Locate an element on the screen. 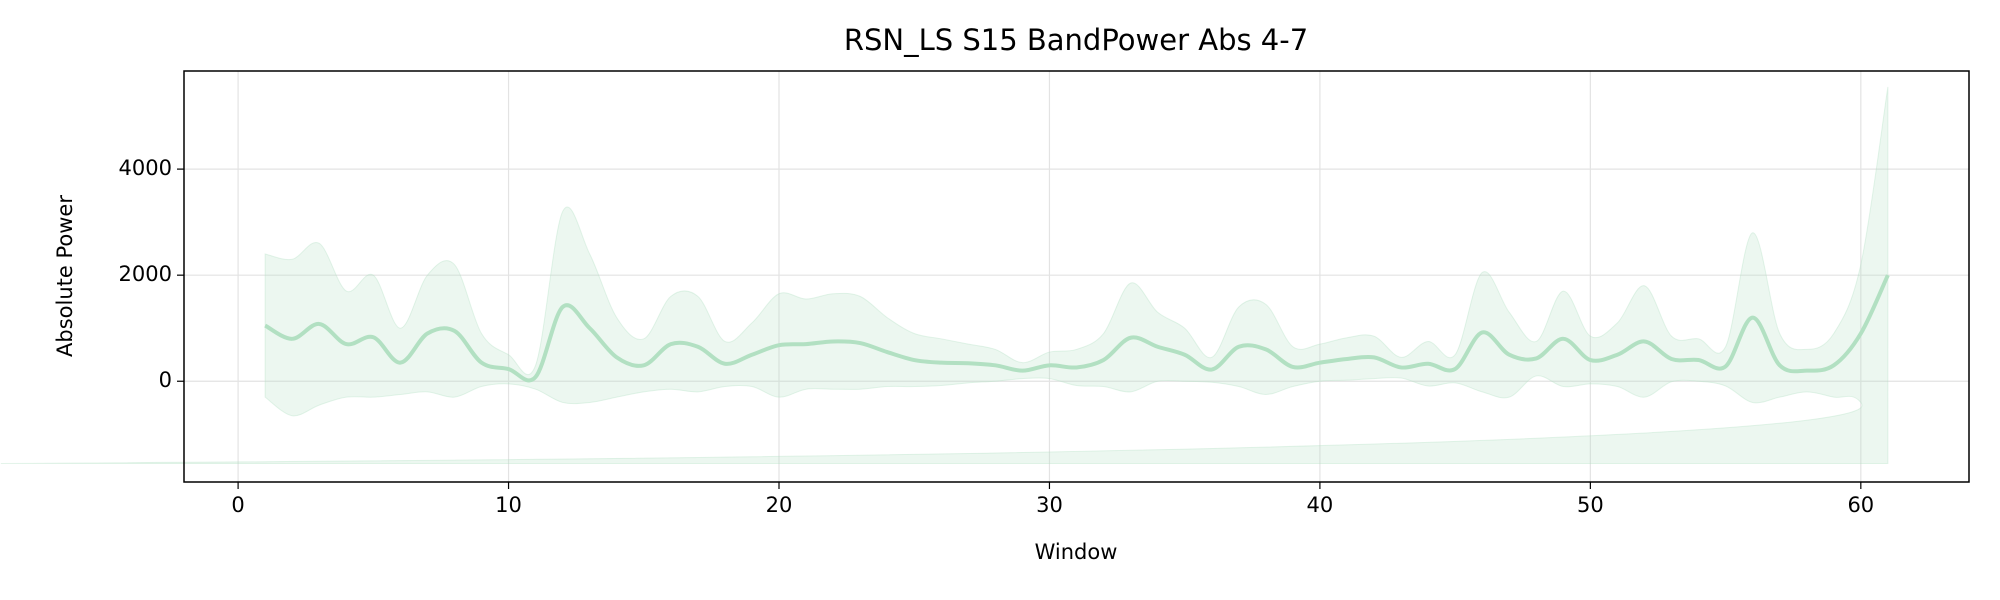 Image resolution: width=2000 pixels, height=600 pixels. y-tick-label: 4000 is located at coordinates (145, 168).